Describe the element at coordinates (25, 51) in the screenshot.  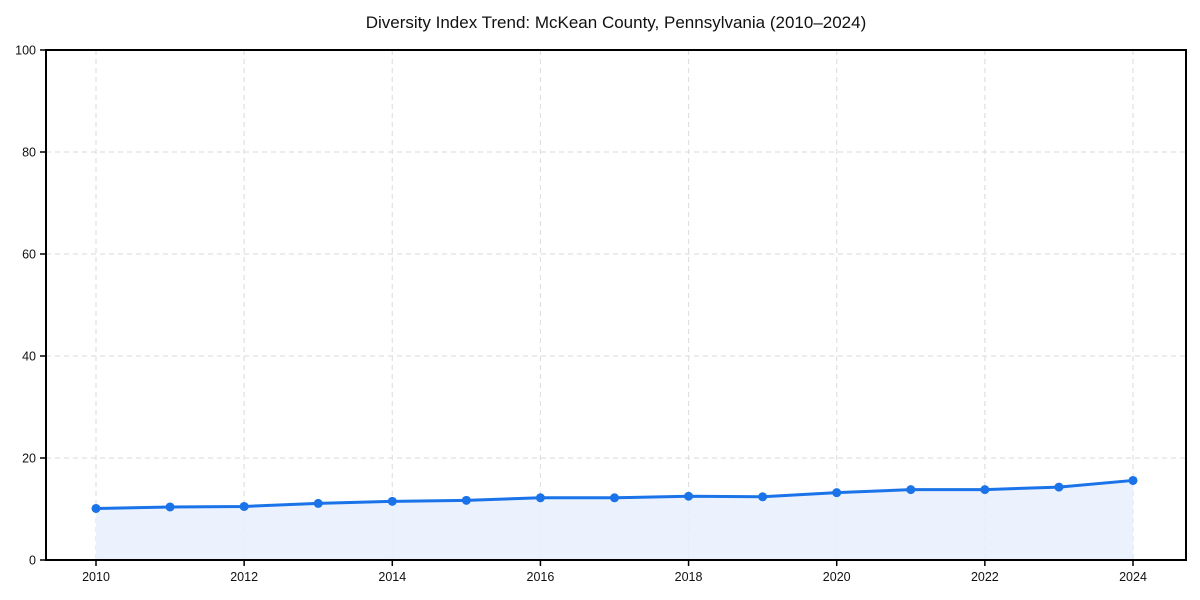
I see `y-tick-label: 100` at that location.